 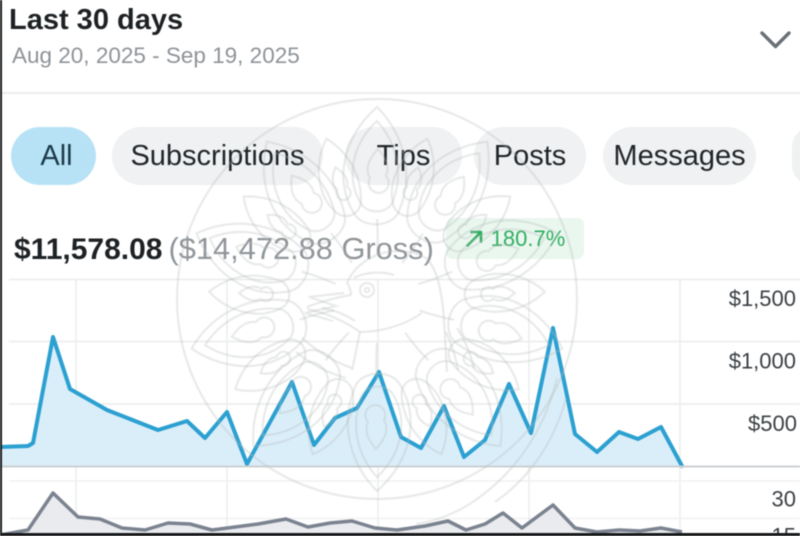 What do you see at coordinates (772, 423) in the screenshot?
I see `svg-text: $500` at bounding box center [772, 423].